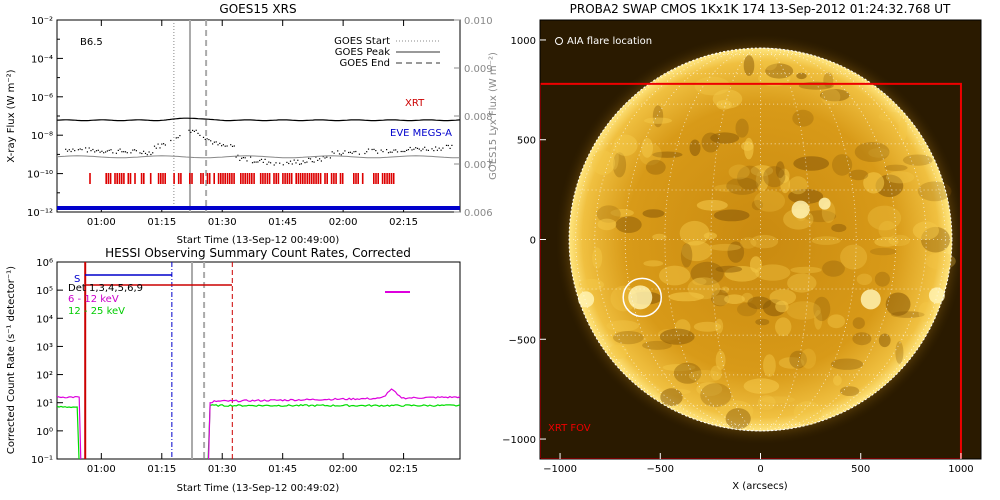 The image size is (1000, 500). I want to click on hessi-12-25kev-line, so click(258, 431).